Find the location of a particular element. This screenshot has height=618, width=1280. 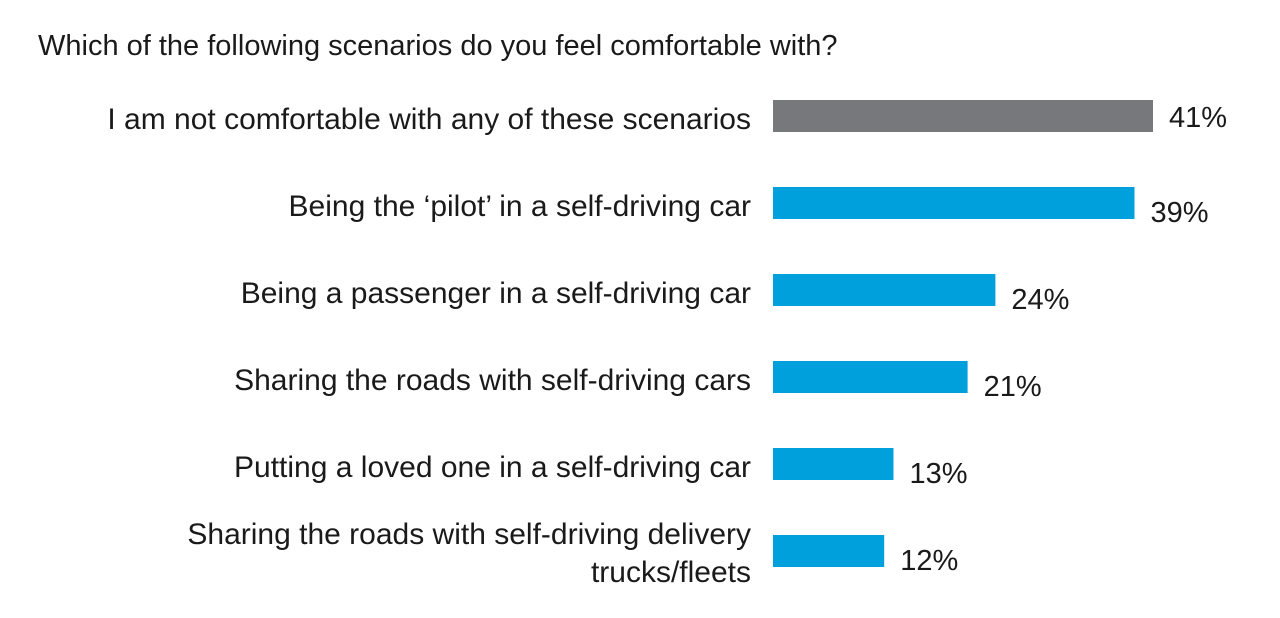

value-label-2: 39% is located at coordinates (1180, 213).